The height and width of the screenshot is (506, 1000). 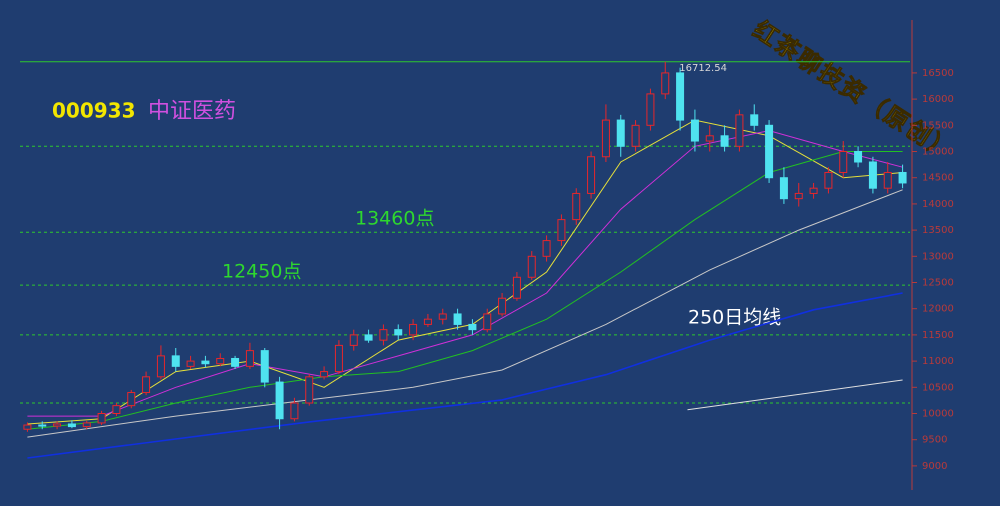 I want to click on y-tick-label: 14000, so click(x=938, y=204).